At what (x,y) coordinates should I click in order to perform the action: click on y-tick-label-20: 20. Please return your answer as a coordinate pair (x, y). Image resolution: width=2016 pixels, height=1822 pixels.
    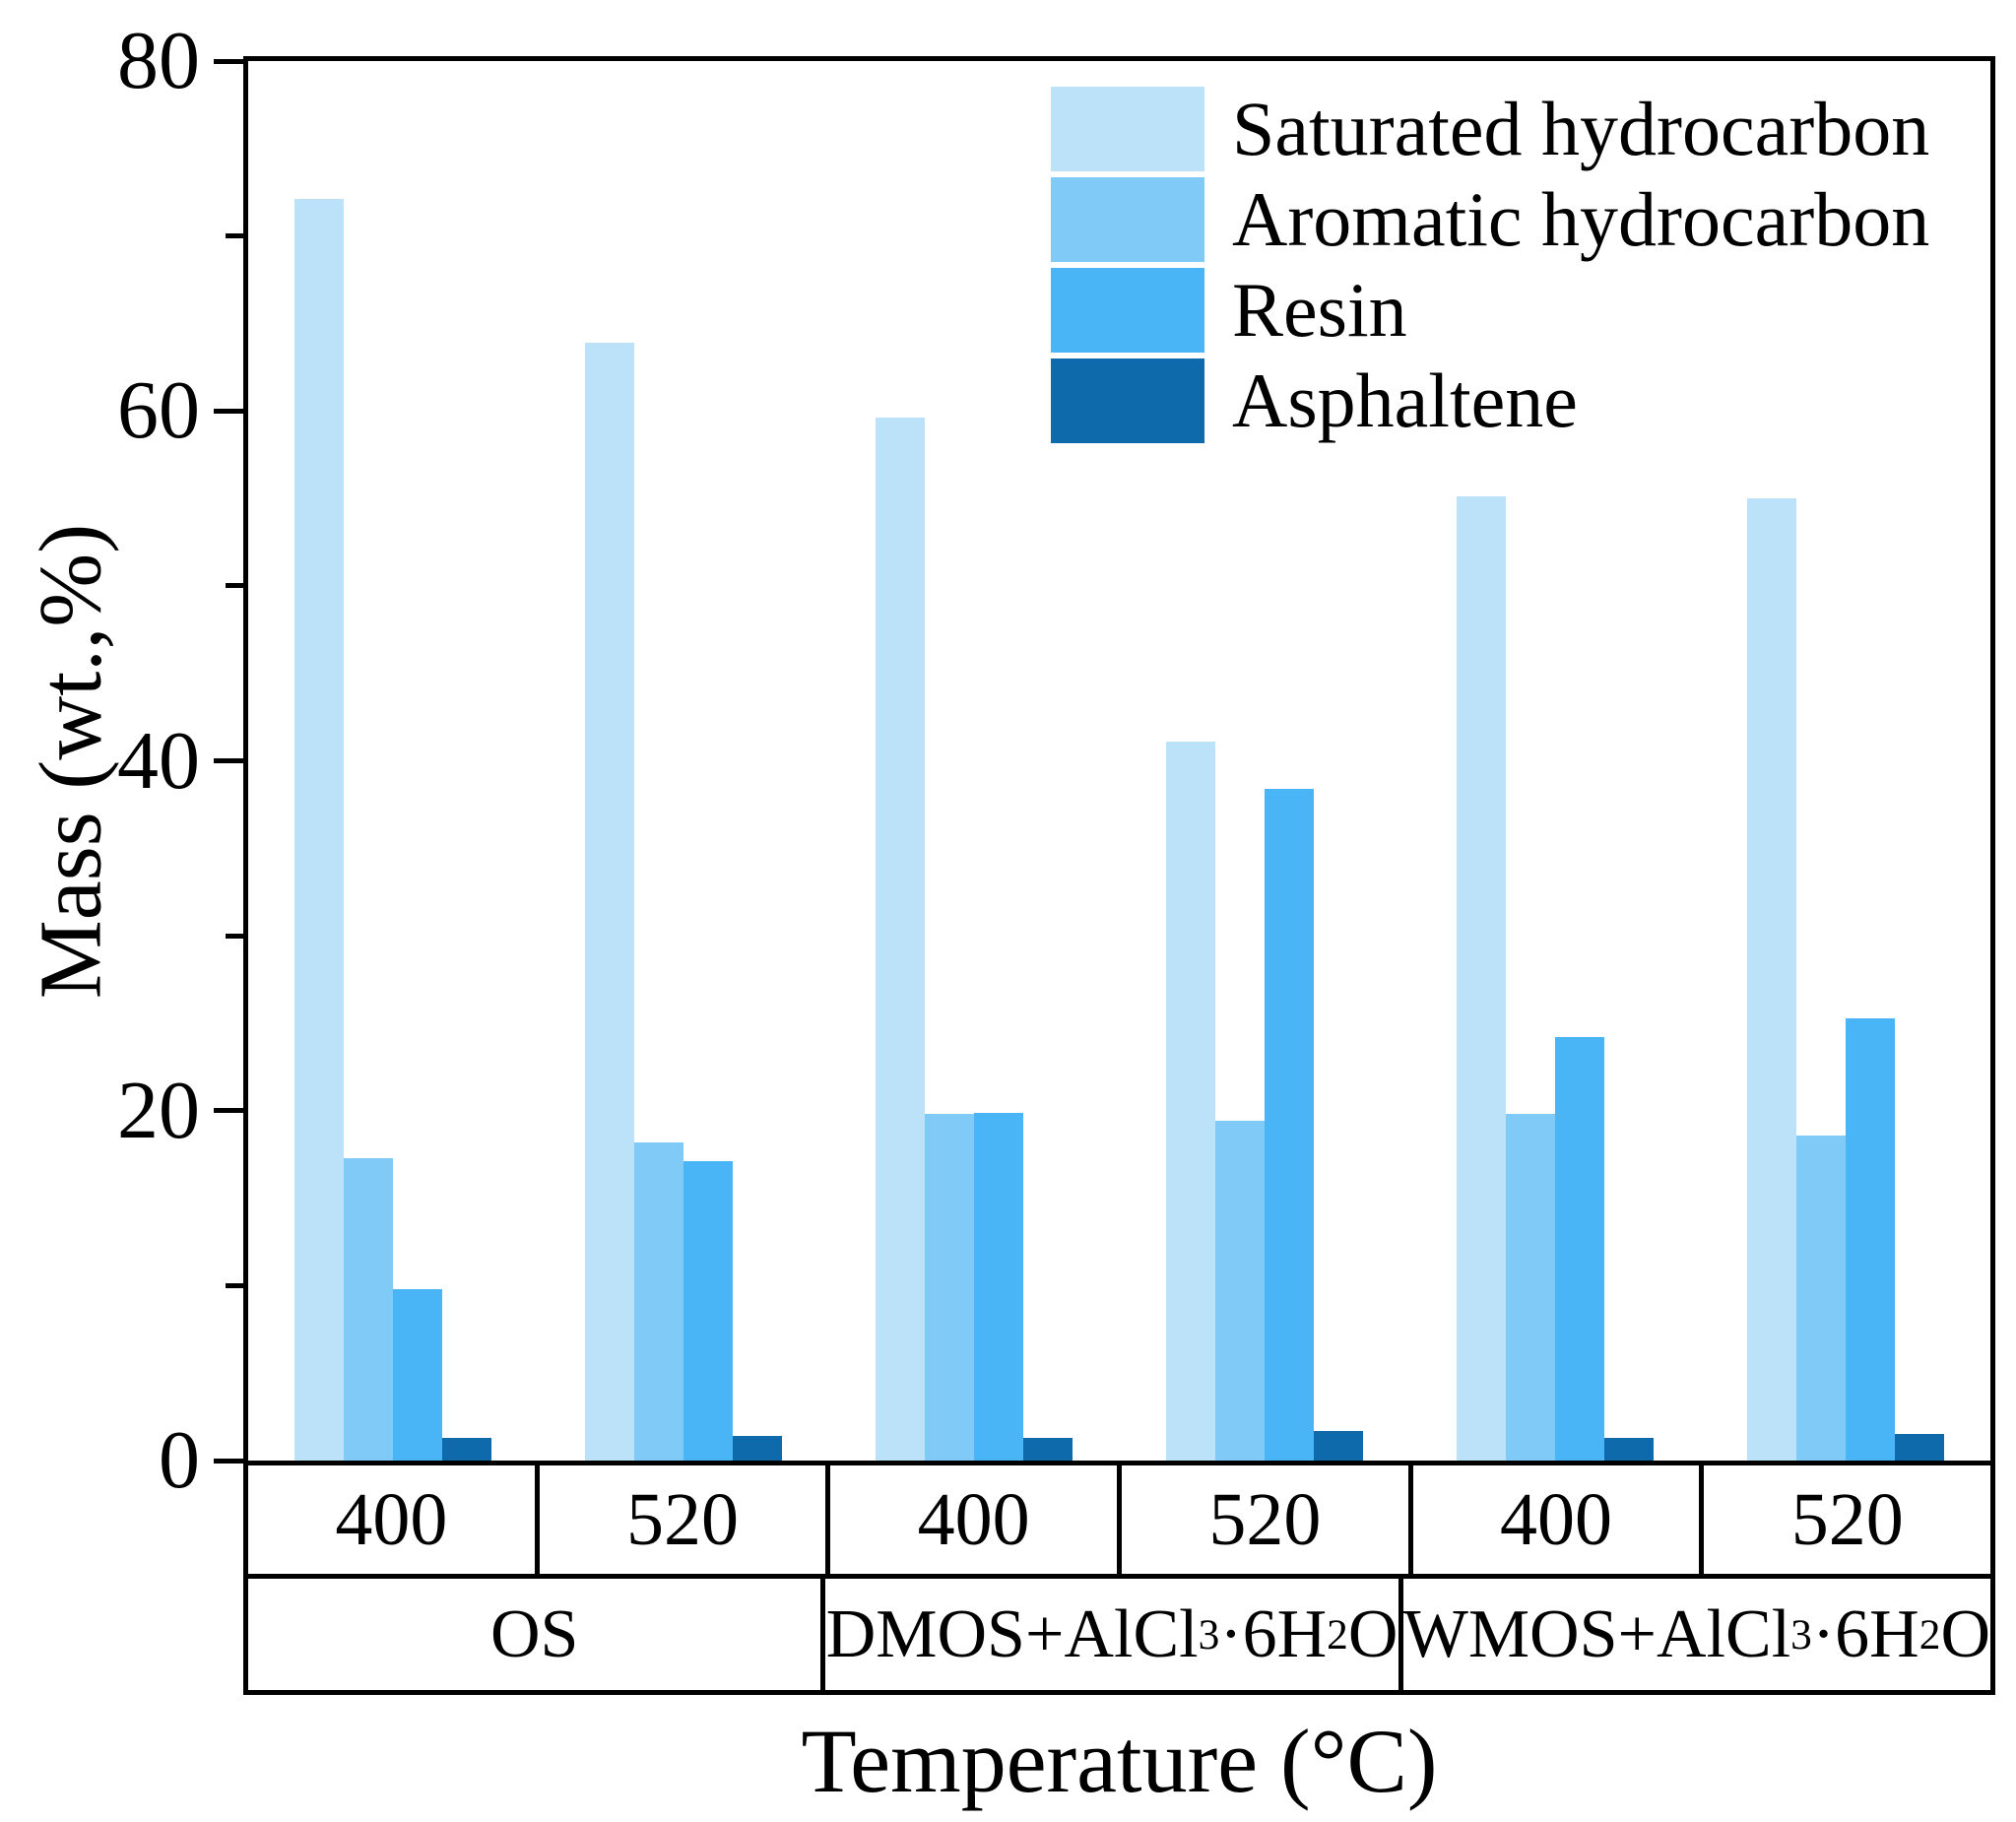
    Looking at the image, I should click on (158, 1110).